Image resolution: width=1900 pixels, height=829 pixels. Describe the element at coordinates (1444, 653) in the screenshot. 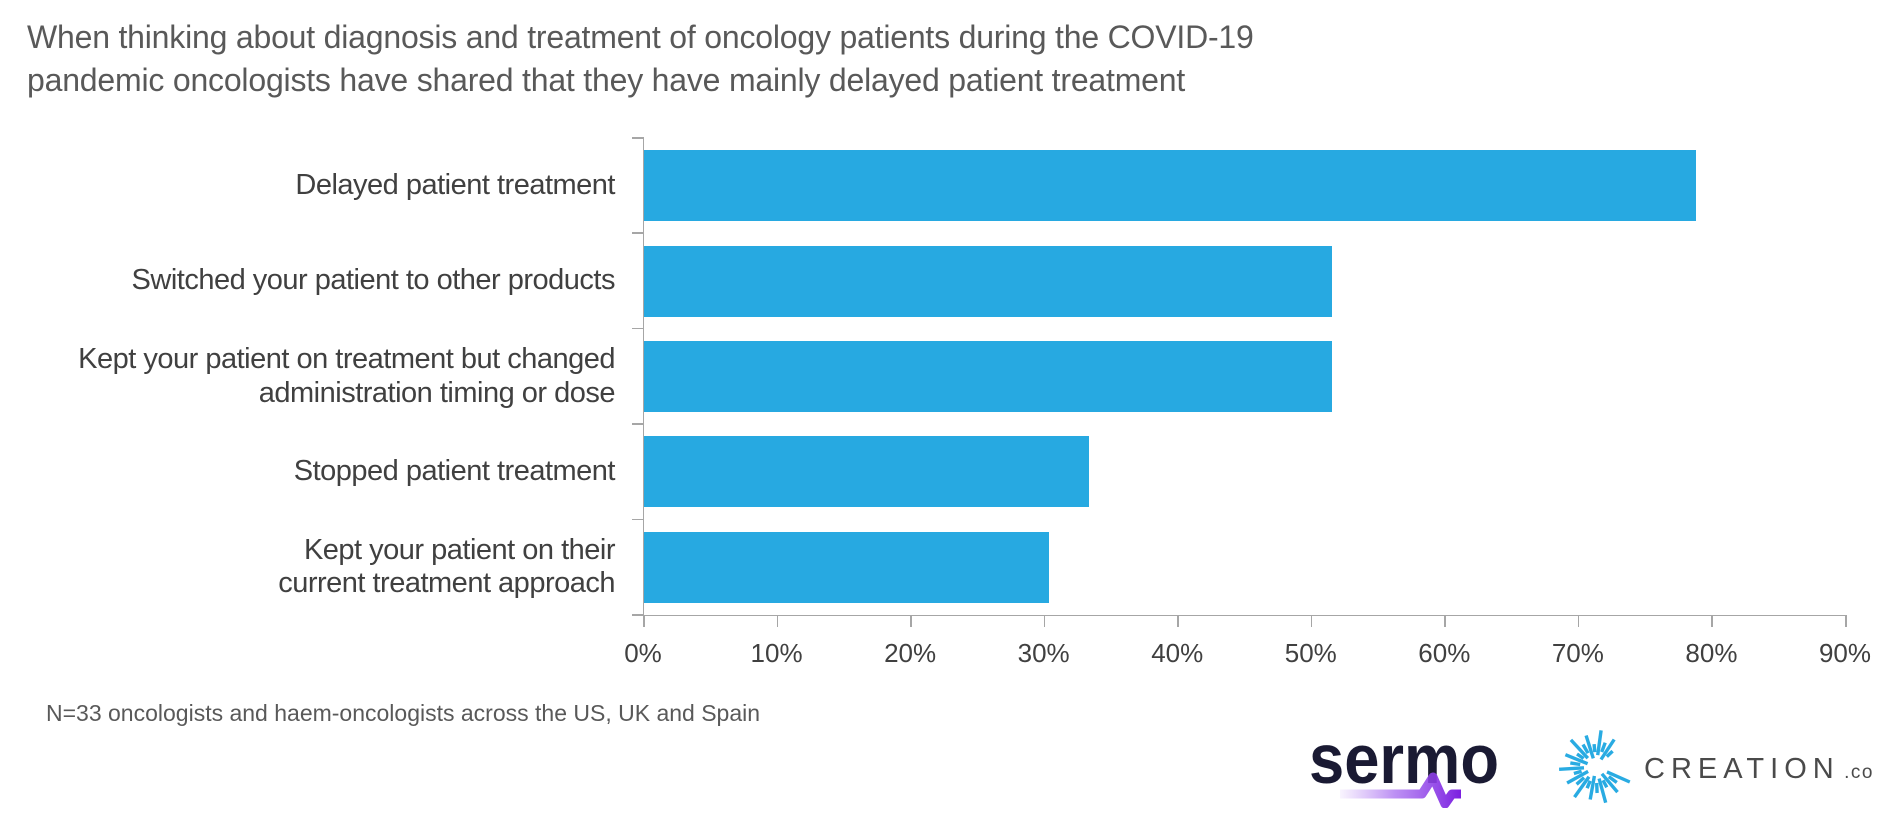

I see `x-axis-label: 60%` at that location.